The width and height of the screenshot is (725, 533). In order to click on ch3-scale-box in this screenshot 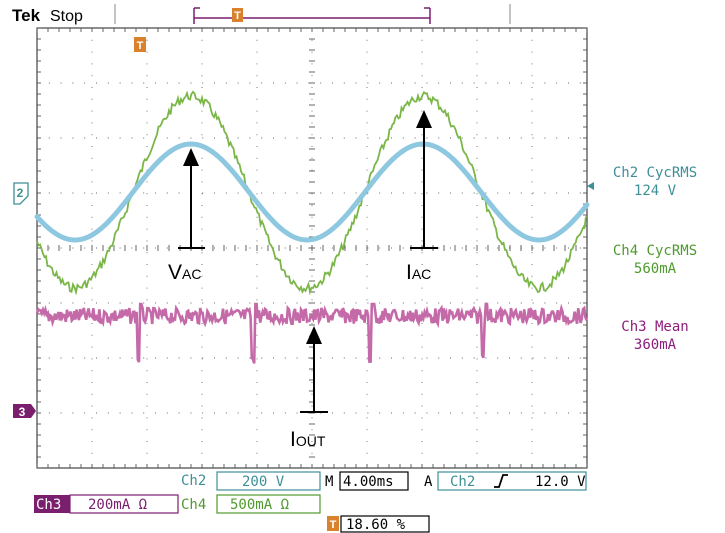, I will do `click(124, 504)`.